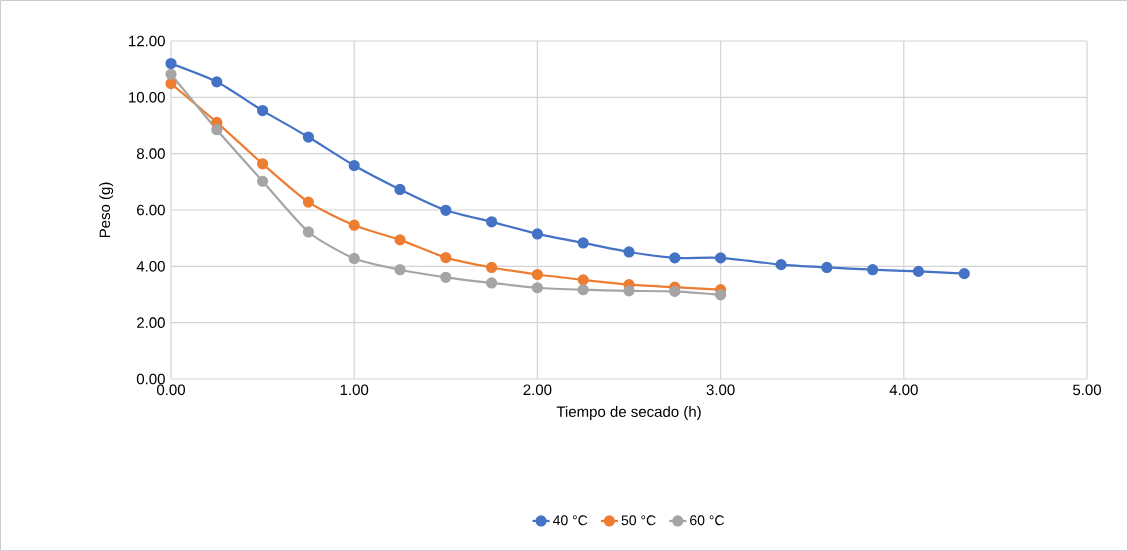 The height and width of the screenshot is (551, 1128). Describe the element at coordinates (638, 520) in the screenshot. I see `legend-label: 50 °C` at that location.